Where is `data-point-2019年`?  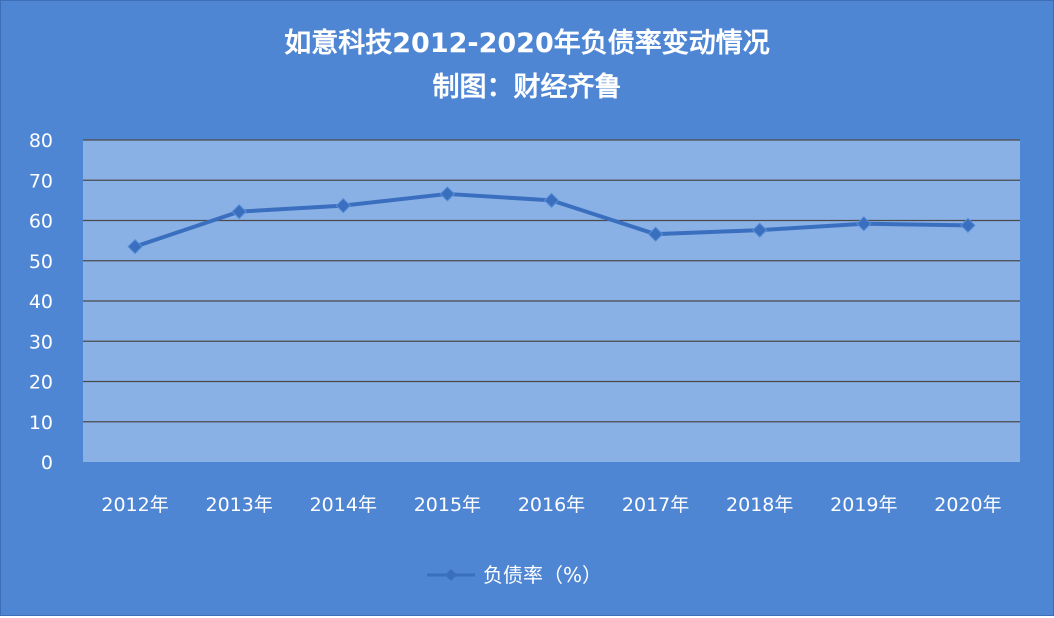 data-point-2019年 is located at coordinates (864, 224).